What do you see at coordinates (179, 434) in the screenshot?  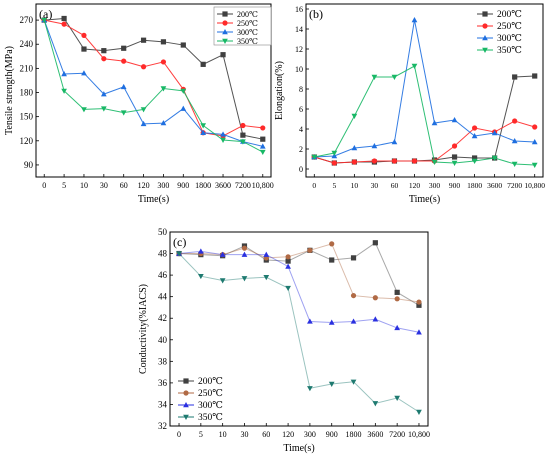 I see `x-tick-label: 0` at bounding box center [179, 434].